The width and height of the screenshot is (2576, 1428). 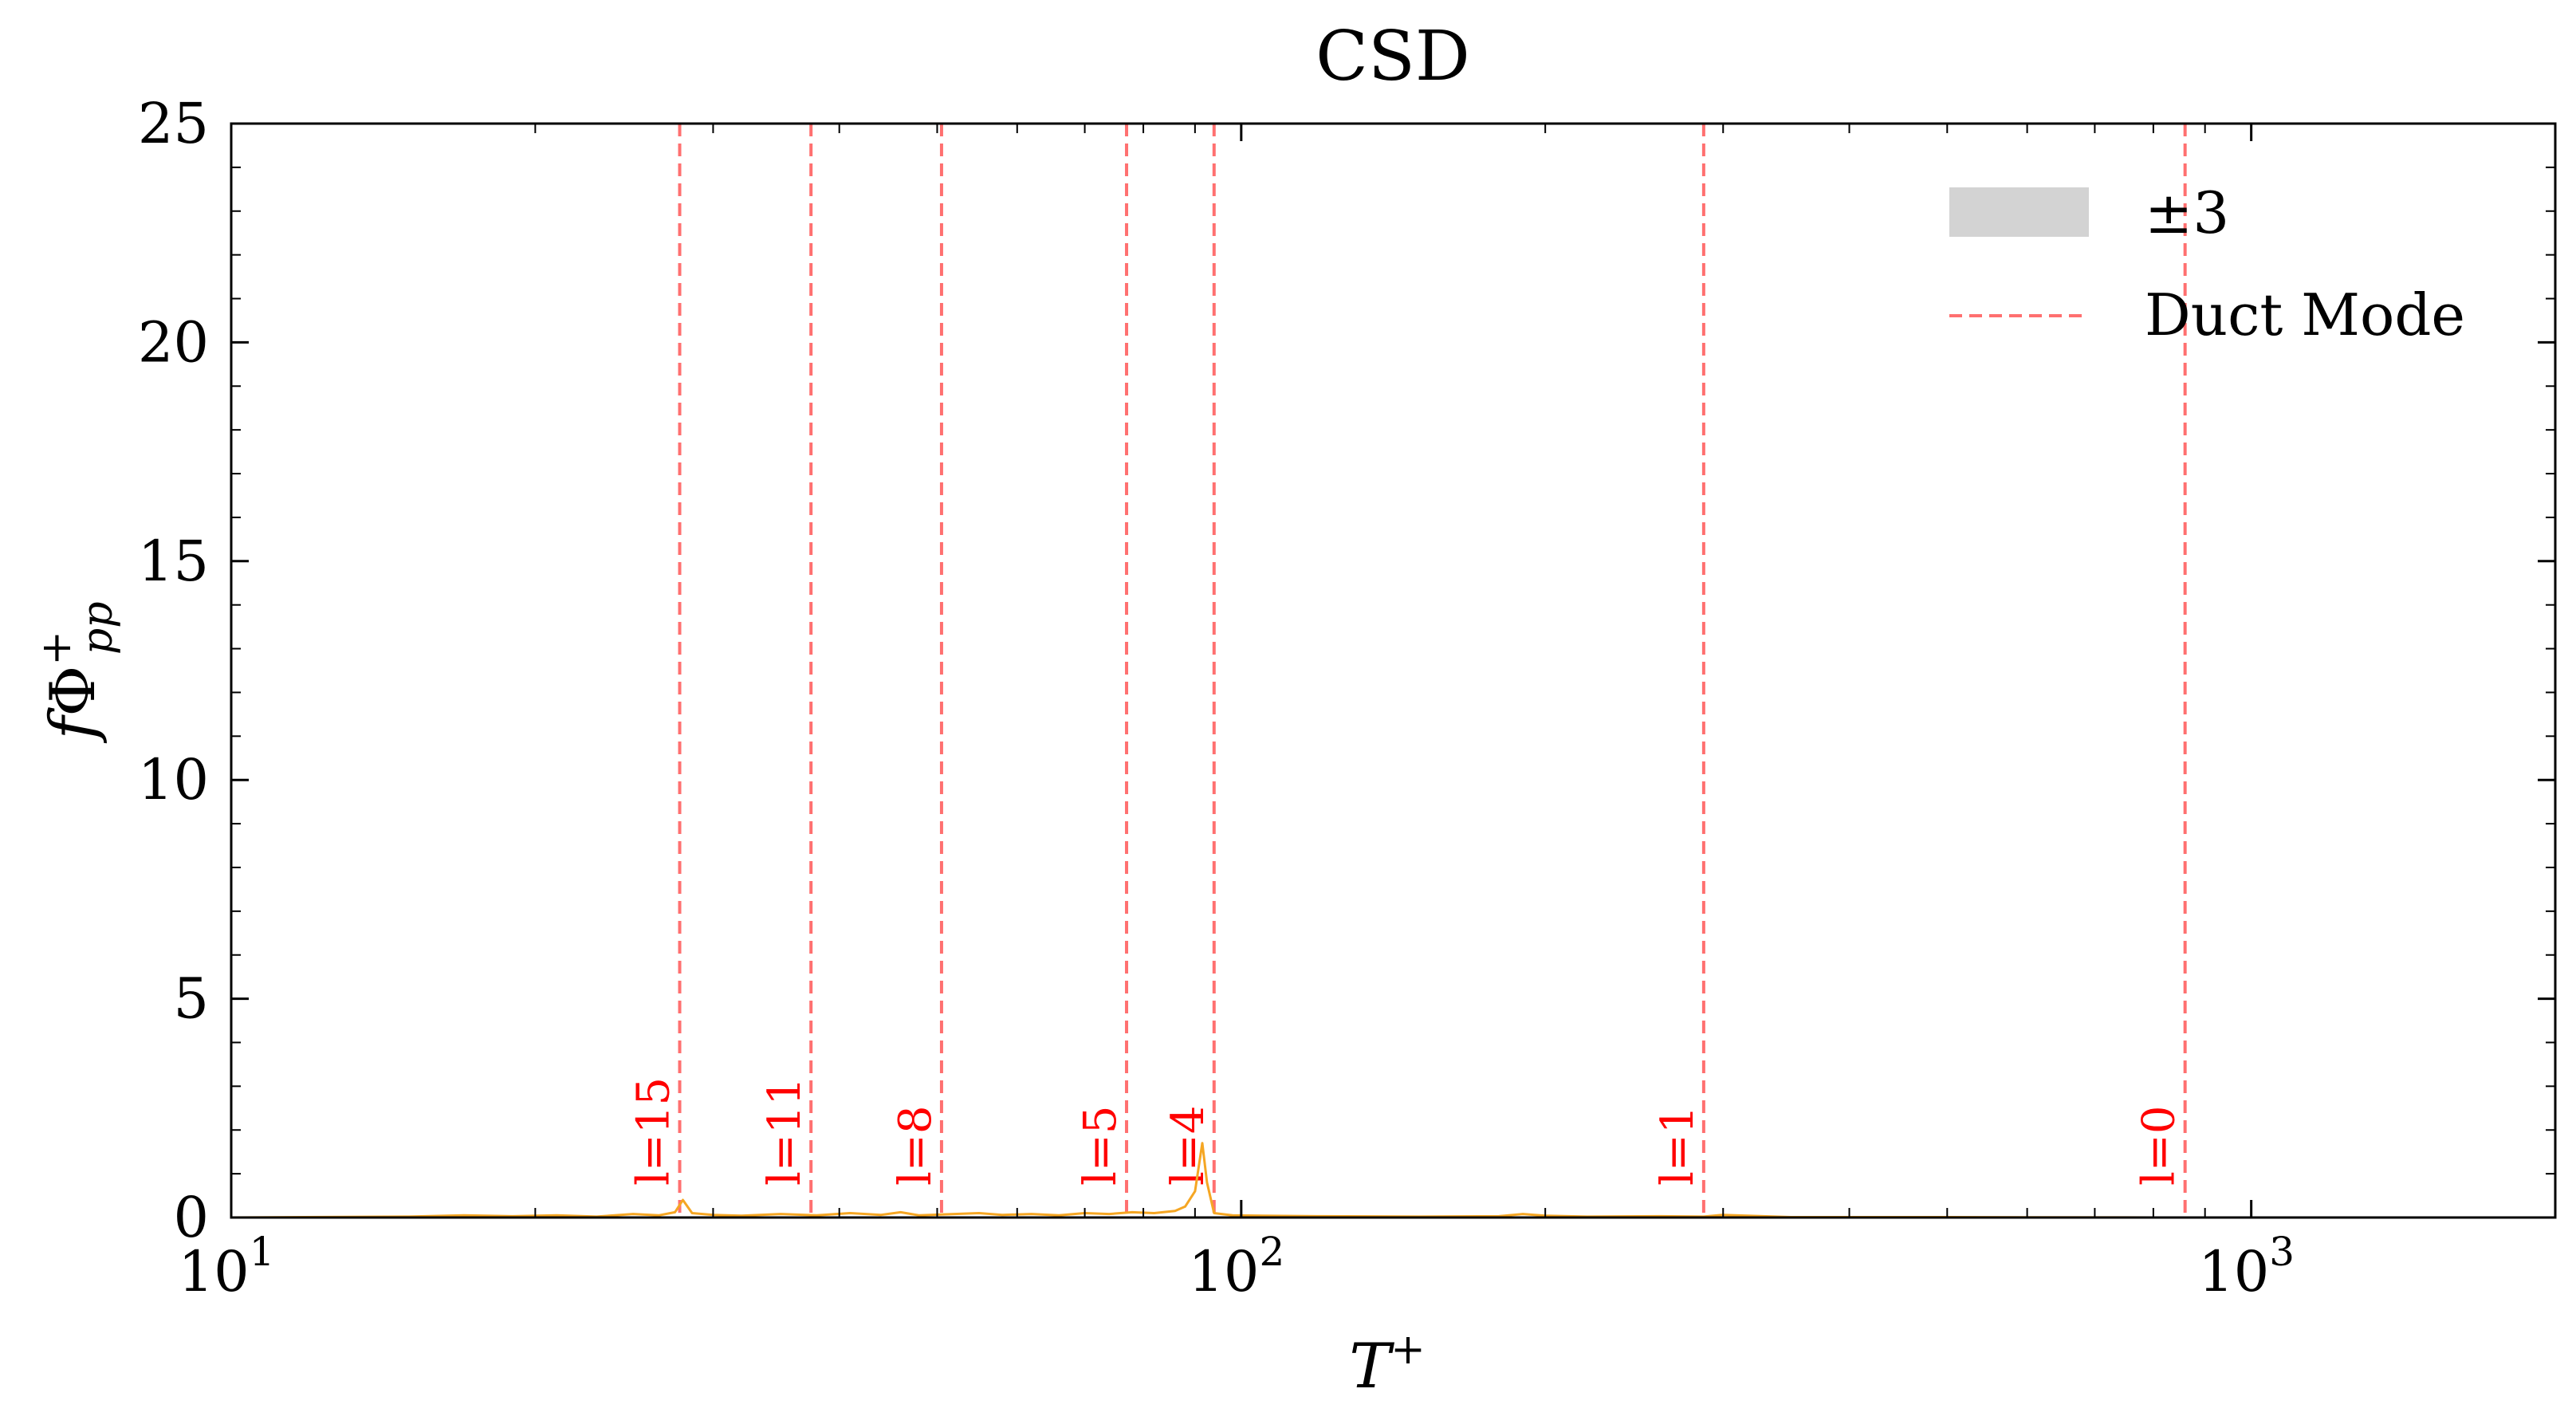 I want to click on series-line, so click(x=1393, y=1180).